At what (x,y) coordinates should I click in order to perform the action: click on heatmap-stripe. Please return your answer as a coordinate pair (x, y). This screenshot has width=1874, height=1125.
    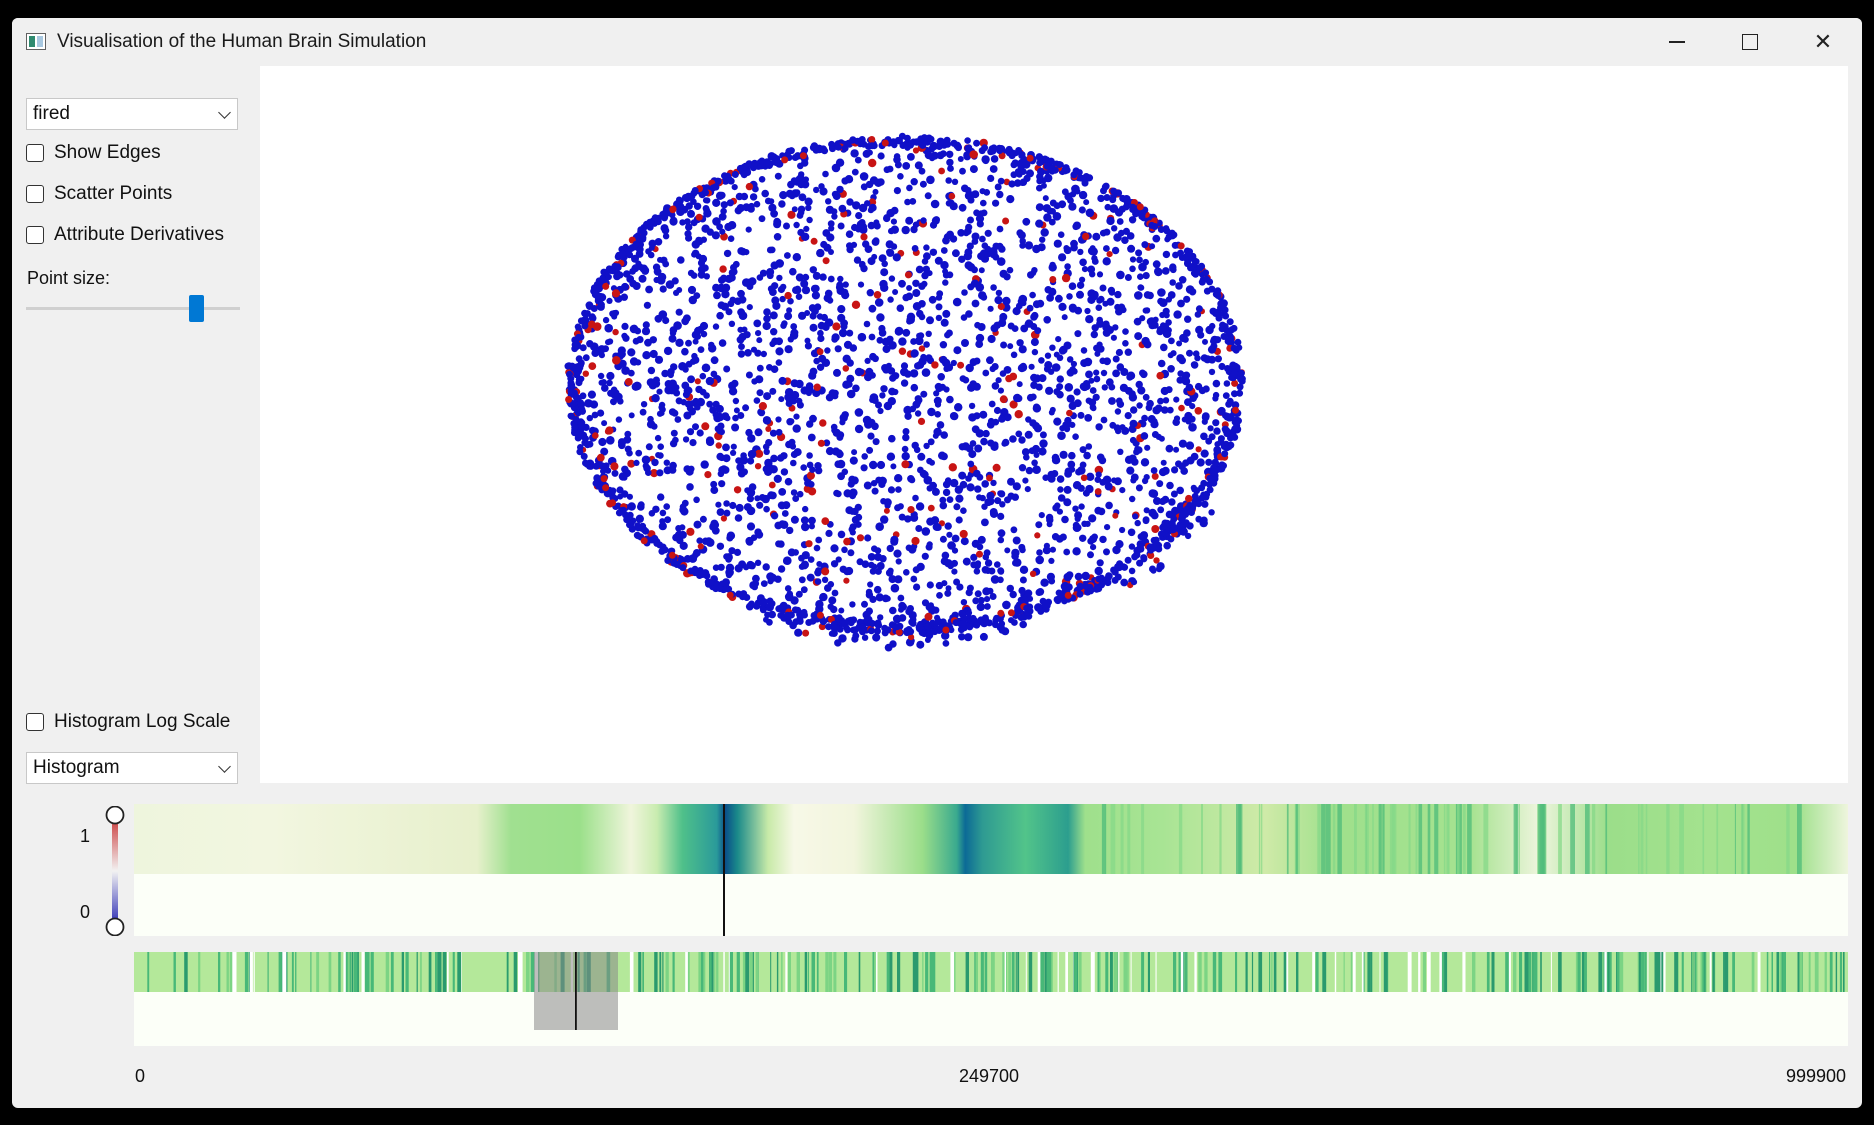
    Looking at the image, I should click on (1262, 839).